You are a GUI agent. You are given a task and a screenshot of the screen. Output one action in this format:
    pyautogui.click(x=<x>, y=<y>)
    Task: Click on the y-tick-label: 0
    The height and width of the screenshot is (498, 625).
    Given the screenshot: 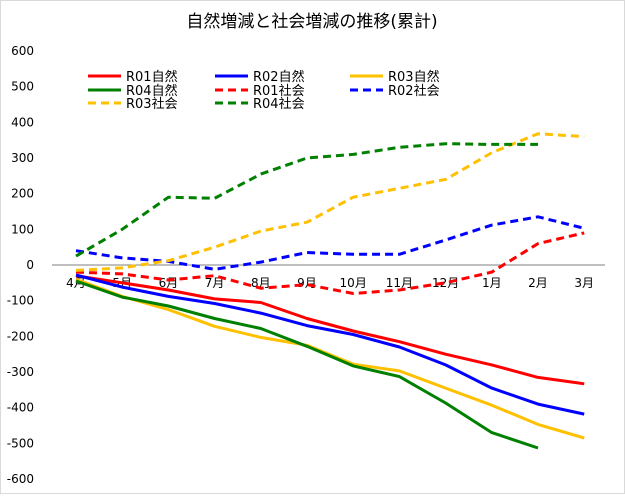 What is the action you would take?
    pyautogui.click(x=30, y=265)
    